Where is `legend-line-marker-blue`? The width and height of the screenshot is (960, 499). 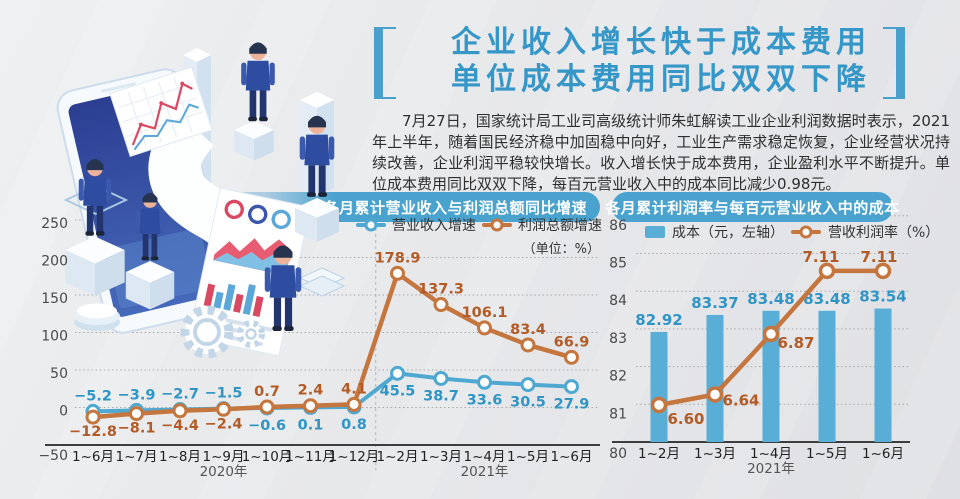
legend-line-marker-blue is located at coordinates (371, 225).